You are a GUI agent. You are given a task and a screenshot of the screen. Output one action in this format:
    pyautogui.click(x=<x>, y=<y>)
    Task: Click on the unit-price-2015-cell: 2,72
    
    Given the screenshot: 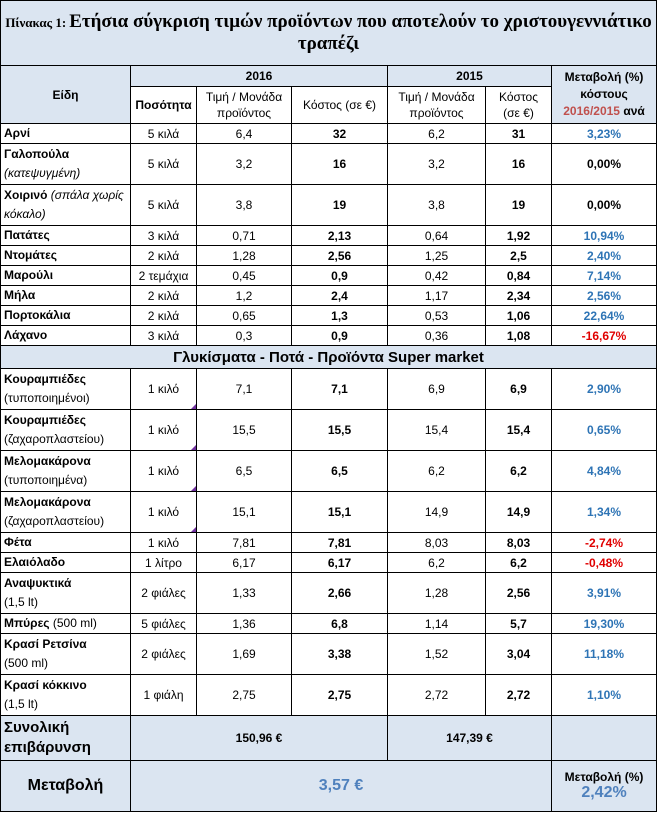 What is the action you would take?
    pyautogui.click(x=436, y=695)
    